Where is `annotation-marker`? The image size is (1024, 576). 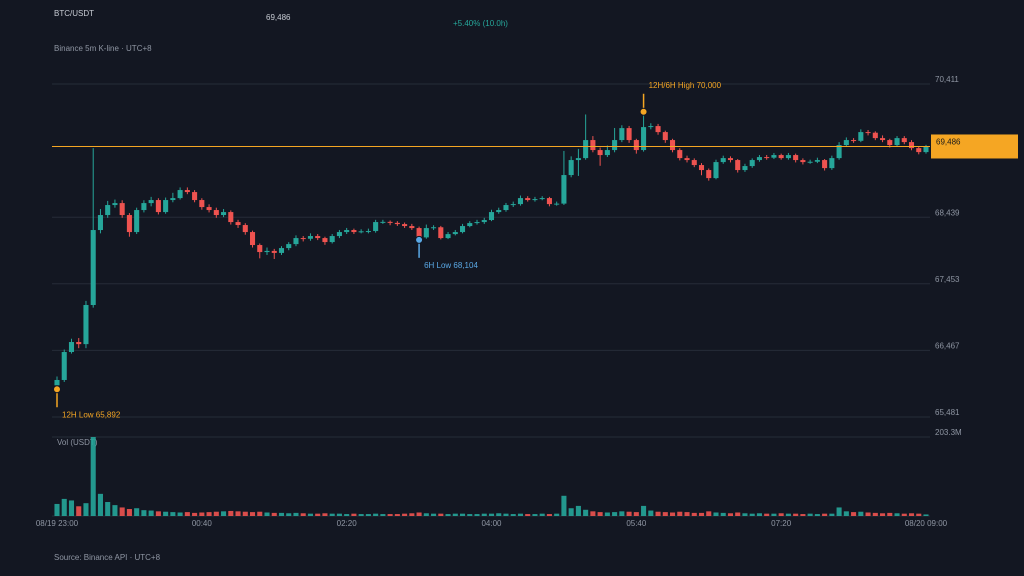
annotation-marker is located at coordinates (419, 239).